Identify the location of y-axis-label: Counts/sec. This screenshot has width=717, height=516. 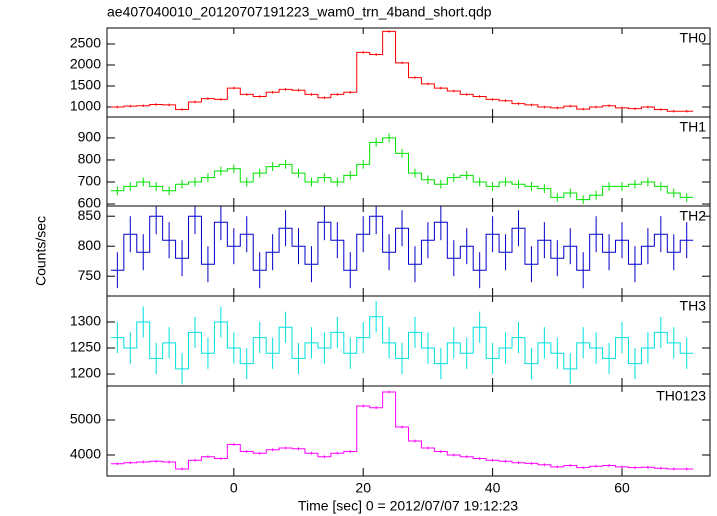
(41, 251).